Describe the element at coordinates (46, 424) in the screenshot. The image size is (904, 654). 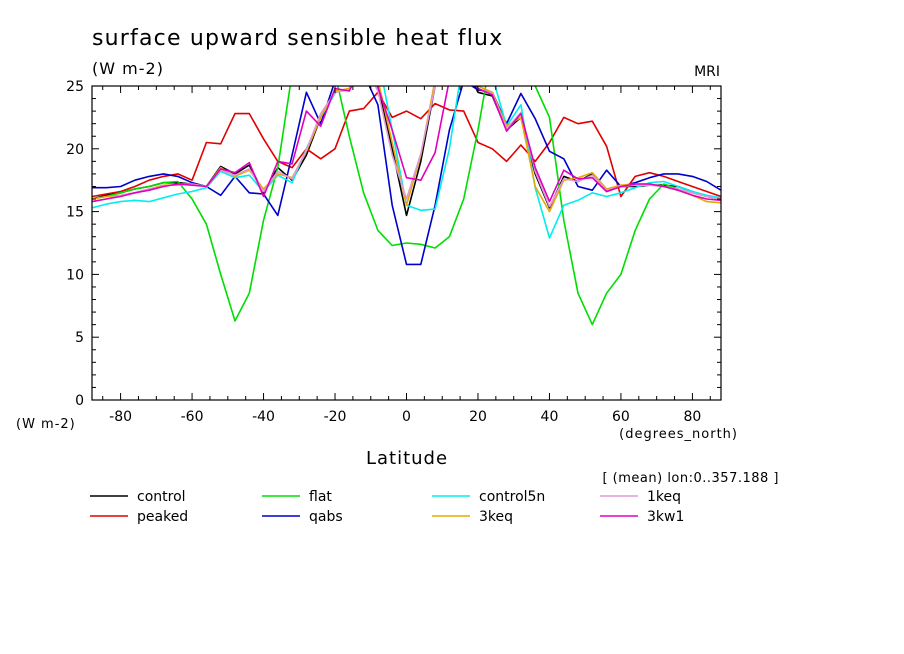
I see `y-units-label: (W m-2)` at that location.